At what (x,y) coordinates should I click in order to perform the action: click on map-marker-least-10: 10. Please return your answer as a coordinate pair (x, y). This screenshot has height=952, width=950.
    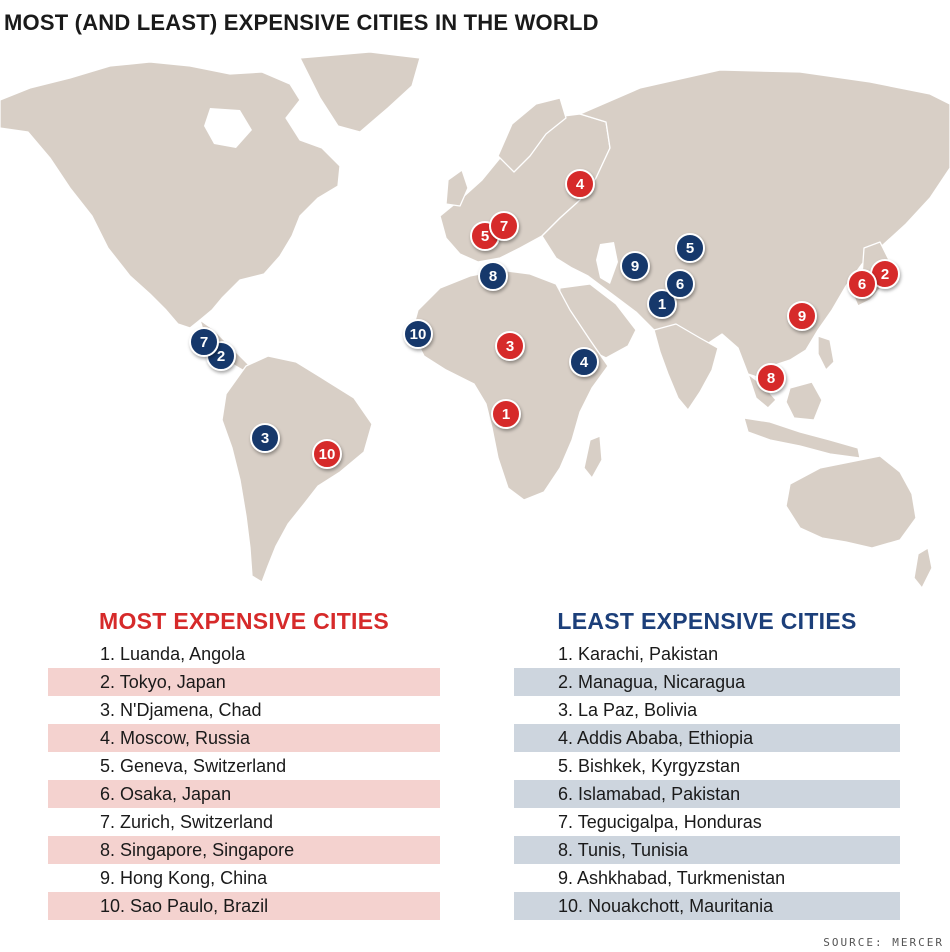
    Looking at the image, I should click on (418, 334).